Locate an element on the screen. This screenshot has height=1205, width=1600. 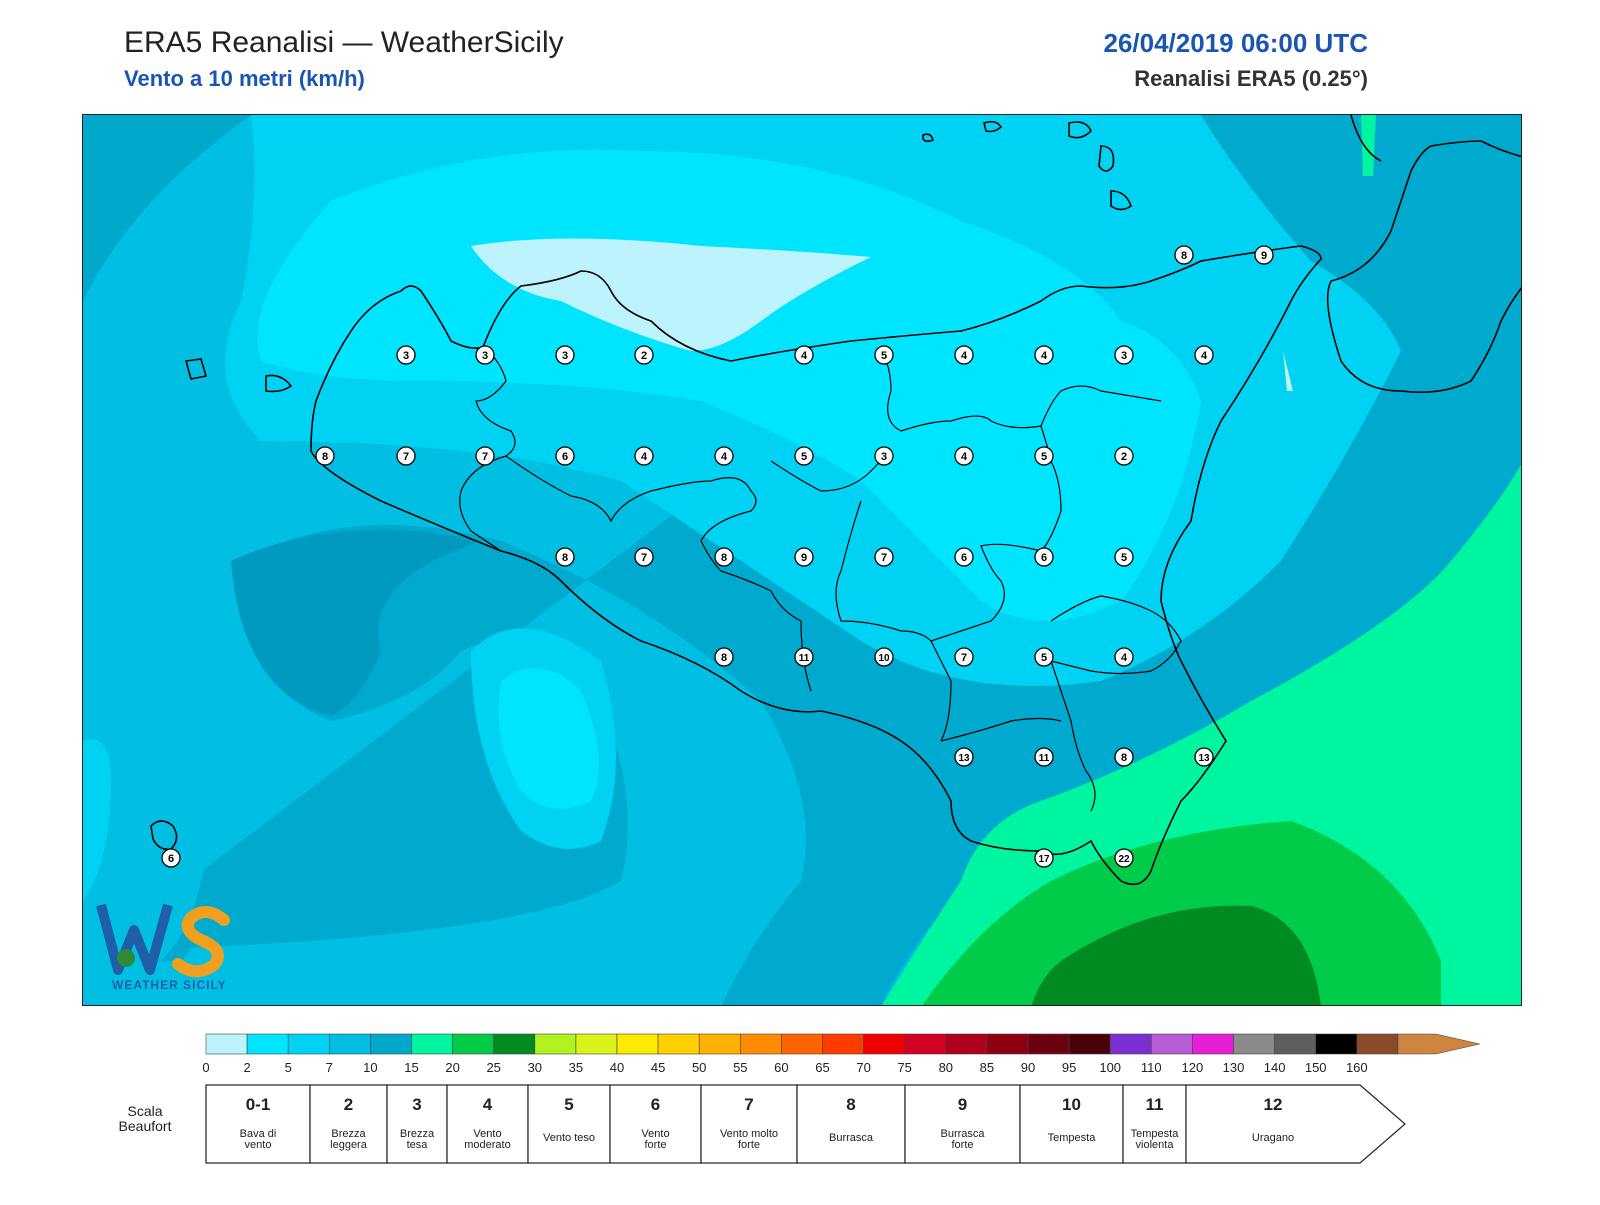
wind-marker: 10 is located at coordinates (884, 657).